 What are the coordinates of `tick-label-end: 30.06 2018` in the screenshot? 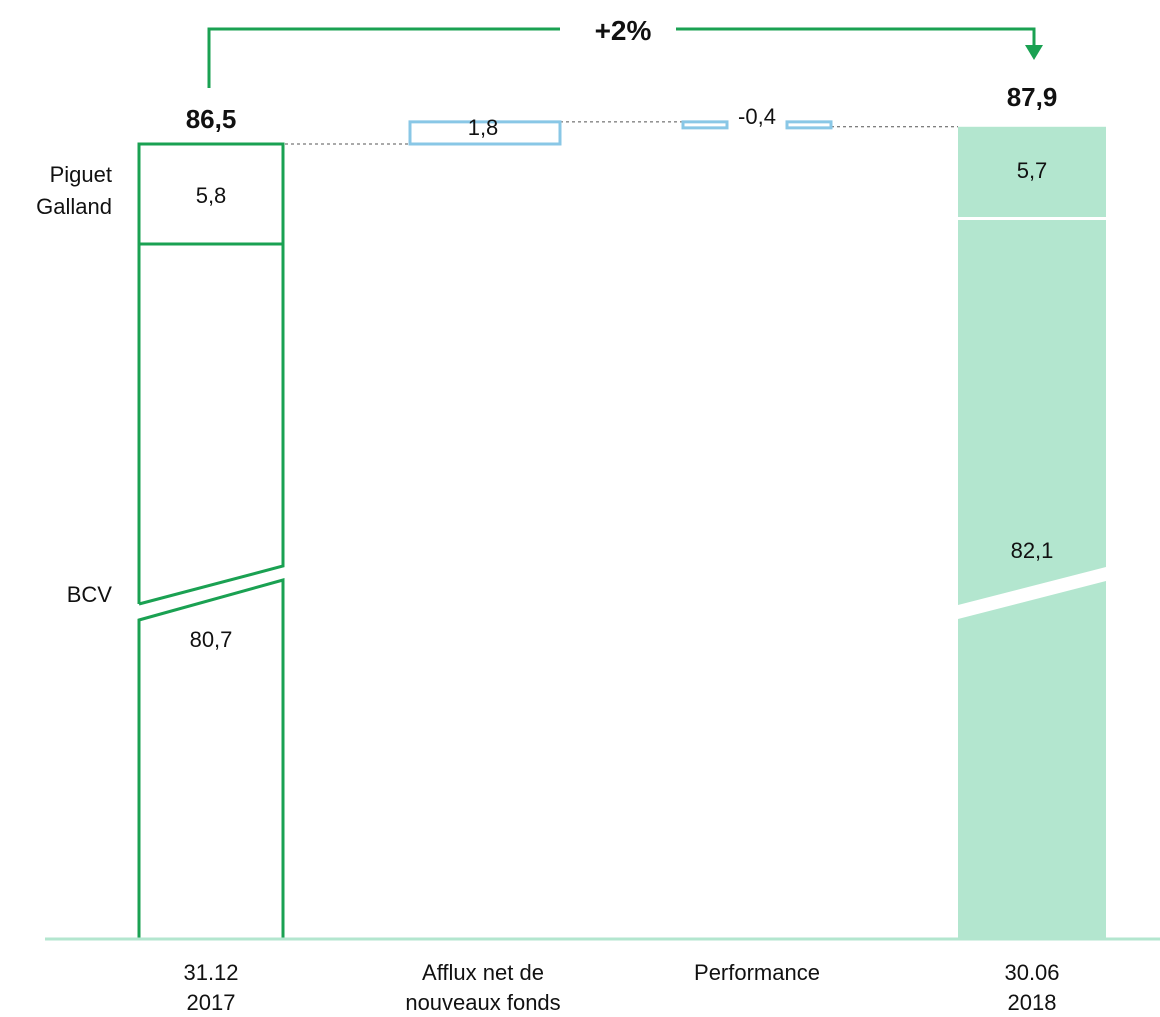 It's located at (1031, 987).